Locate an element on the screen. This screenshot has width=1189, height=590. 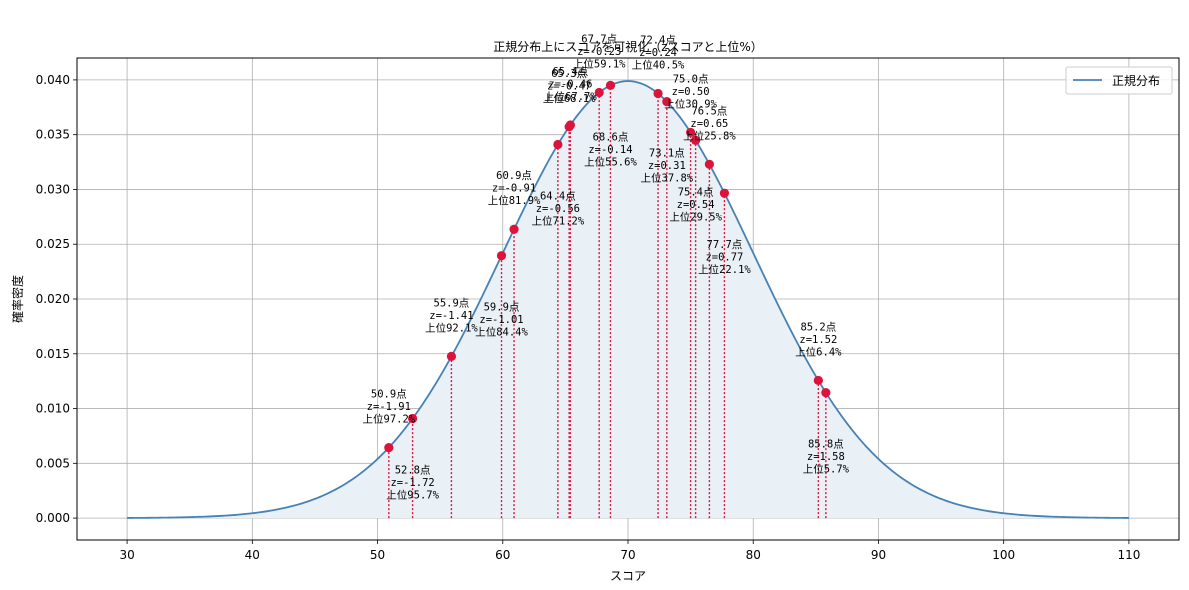
legend-label: 正規分布 is located at coordinates (1136, 80).